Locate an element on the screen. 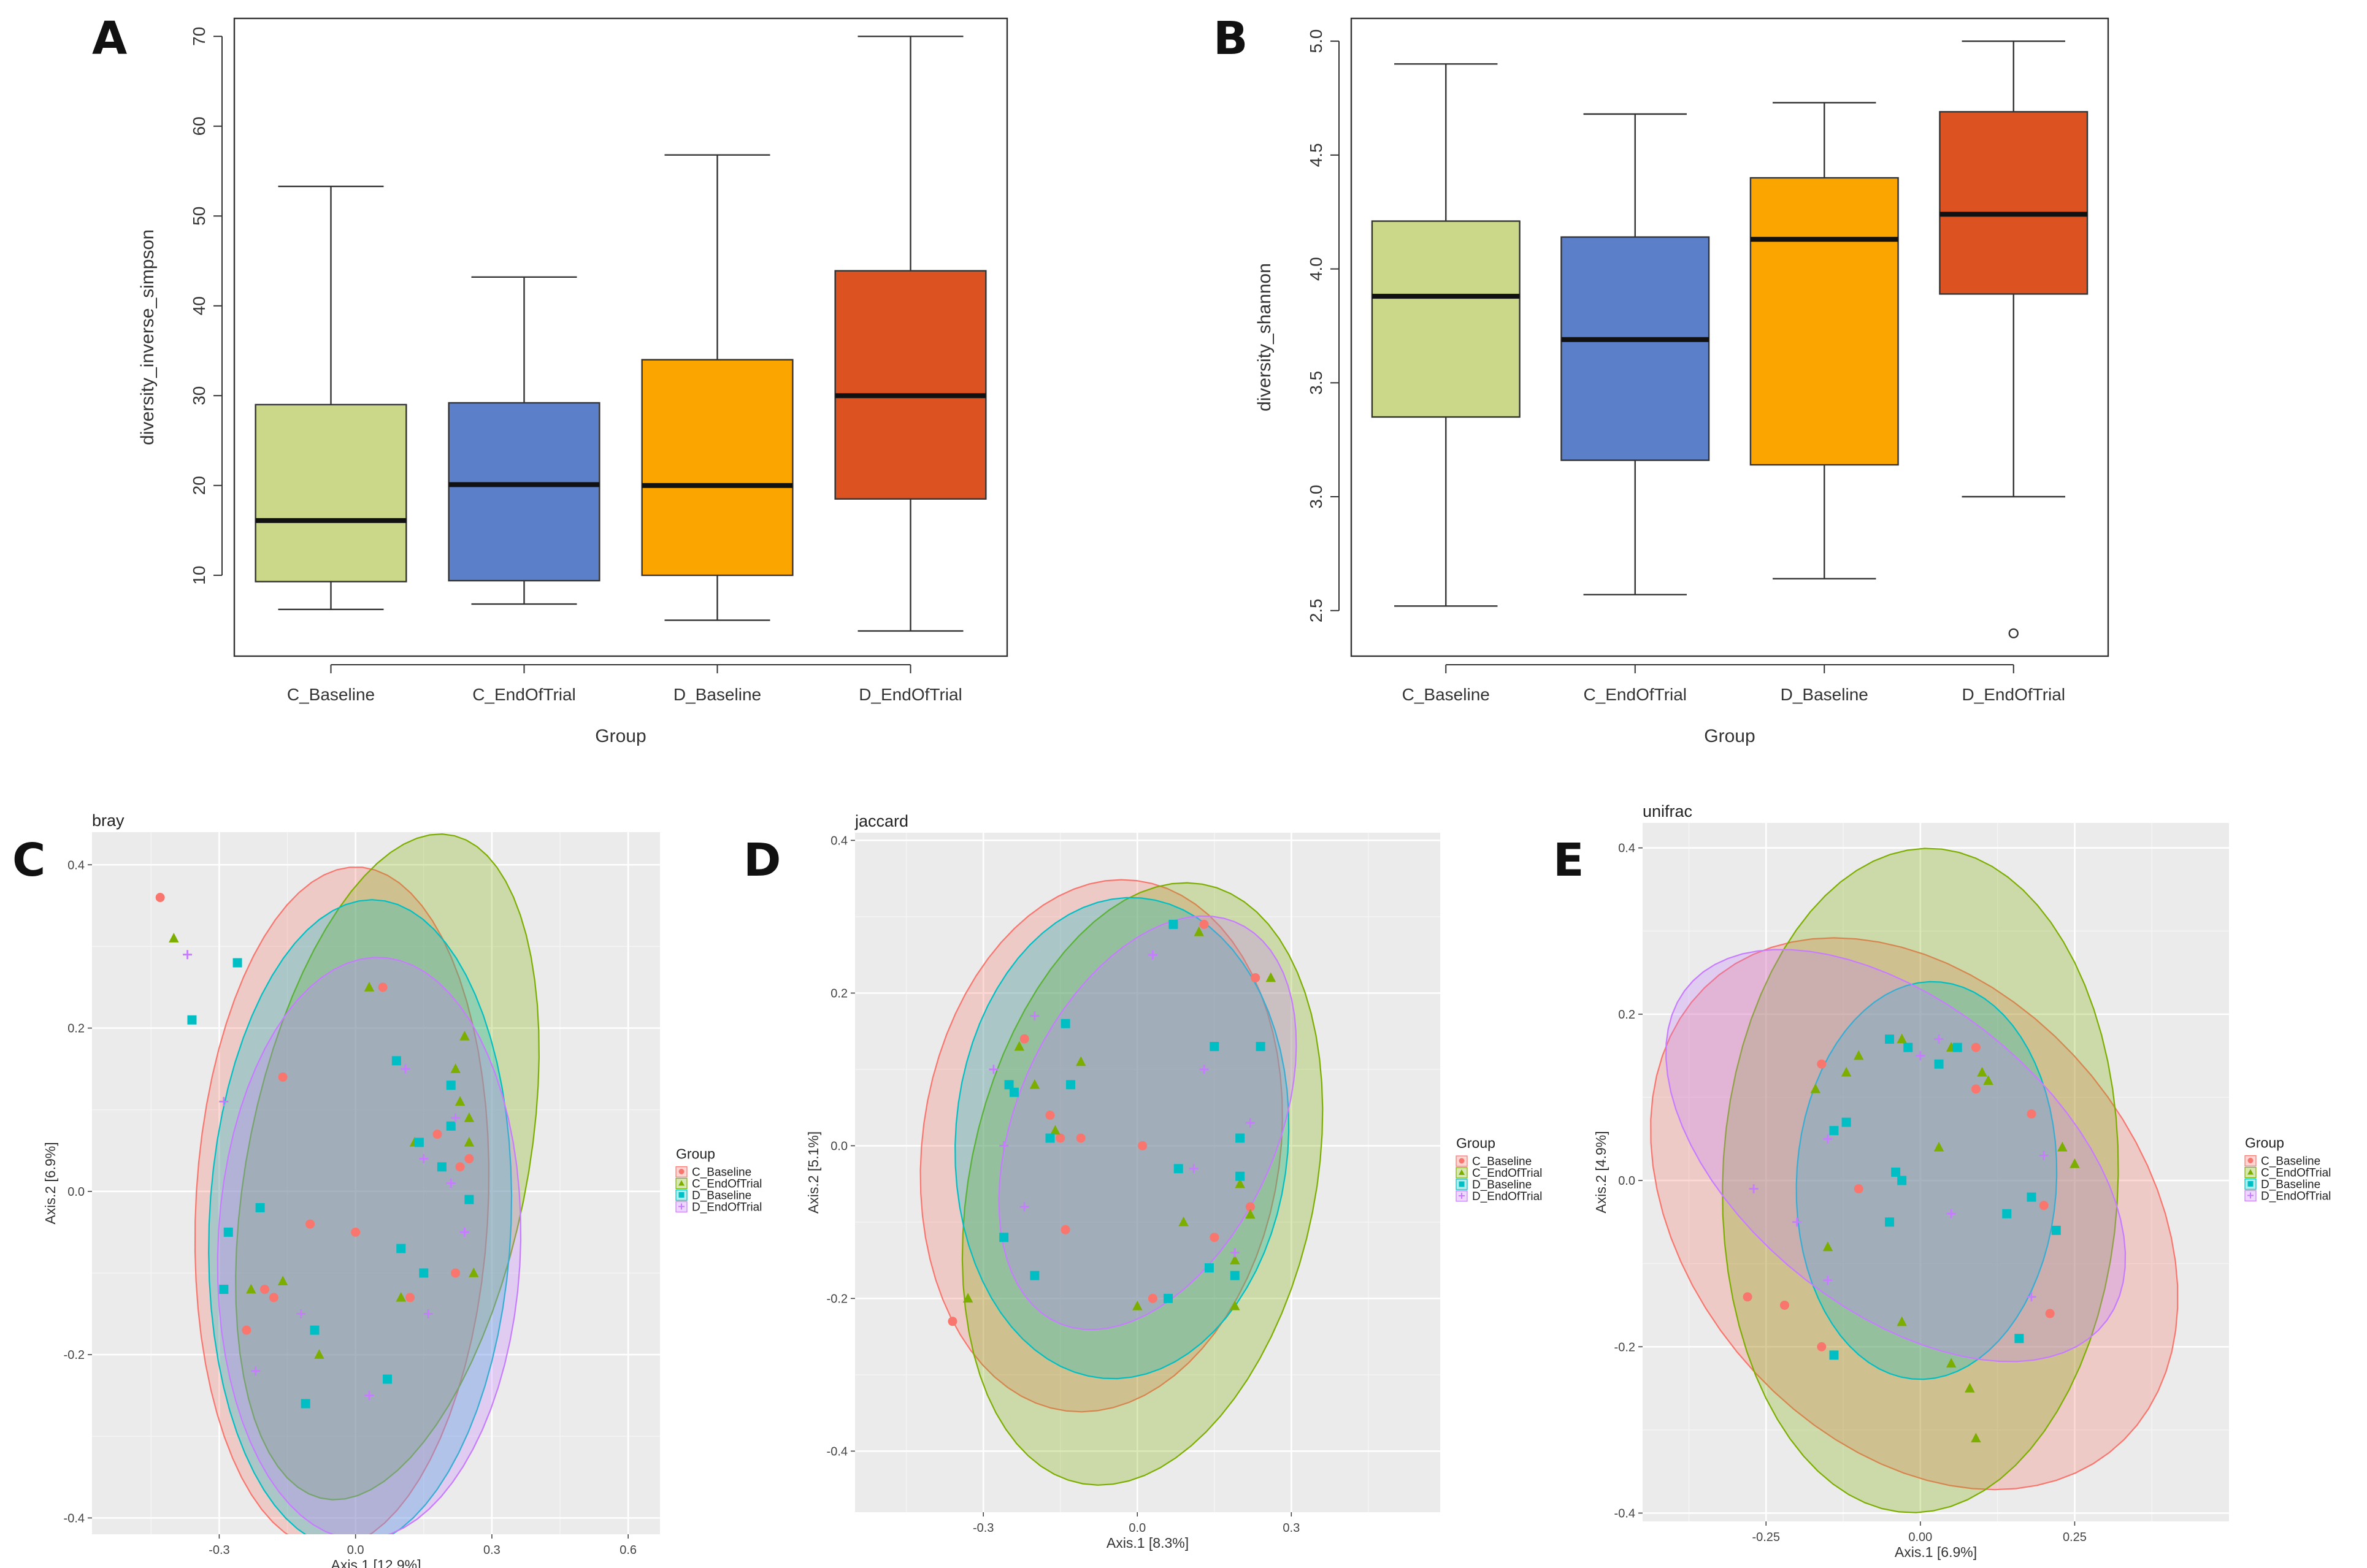  panel-letter-c: C is located at coordinates (28, 860).